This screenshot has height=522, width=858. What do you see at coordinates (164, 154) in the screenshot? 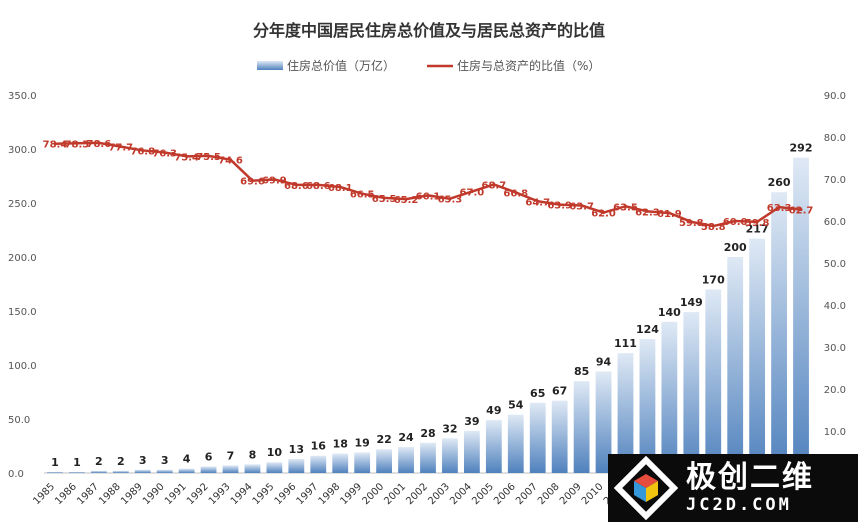
I see `line-value-label: 76.3` at bounding box center [164, 154].